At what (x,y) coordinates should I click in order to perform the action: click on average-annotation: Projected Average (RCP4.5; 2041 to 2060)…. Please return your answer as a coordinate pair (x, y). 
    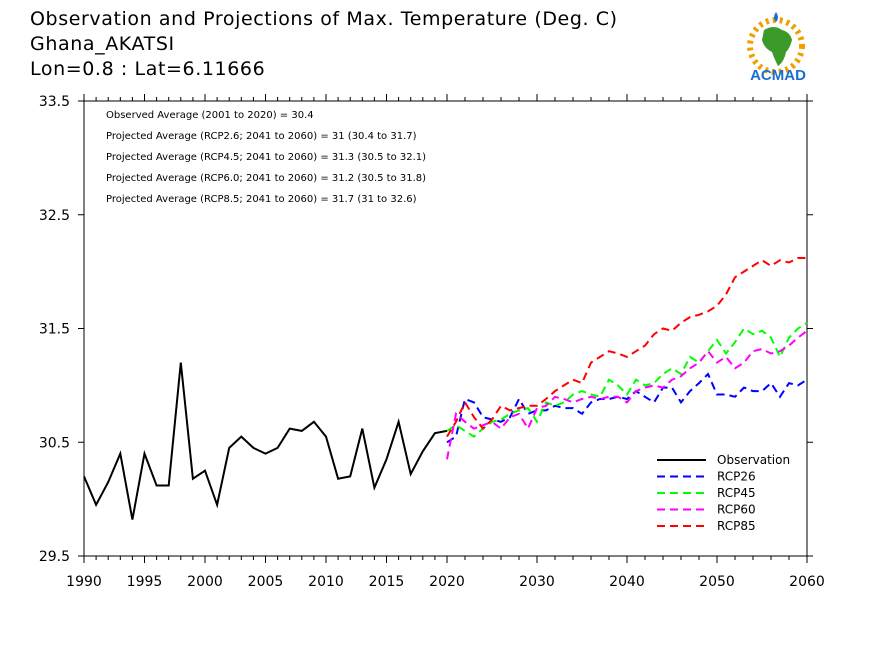
    Looking at the image, I should click on (266, 157).